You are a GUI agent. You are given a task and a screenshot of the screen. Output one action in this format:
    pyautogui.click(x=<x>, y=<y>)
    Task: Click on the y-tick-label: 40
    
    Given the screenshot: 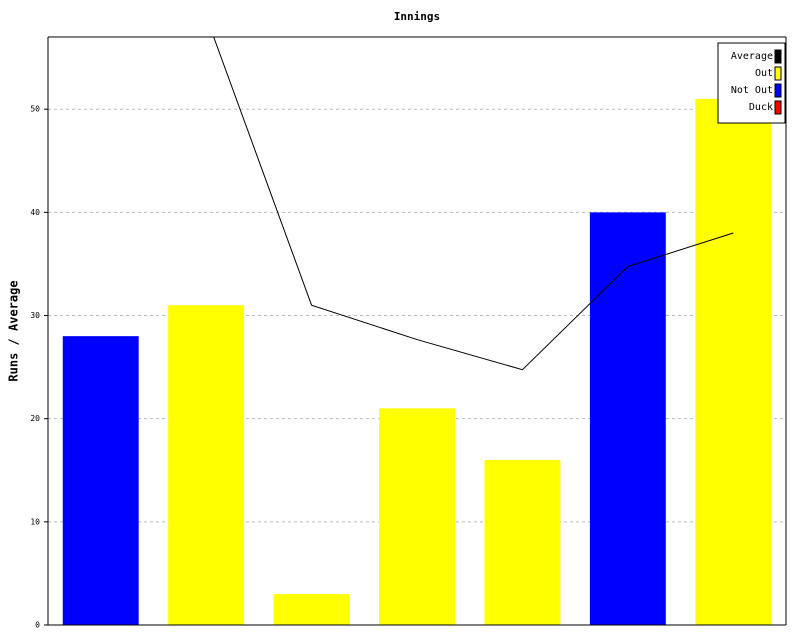 What is the action you would take?
    pyautogui.click(x=35, y=212)
    